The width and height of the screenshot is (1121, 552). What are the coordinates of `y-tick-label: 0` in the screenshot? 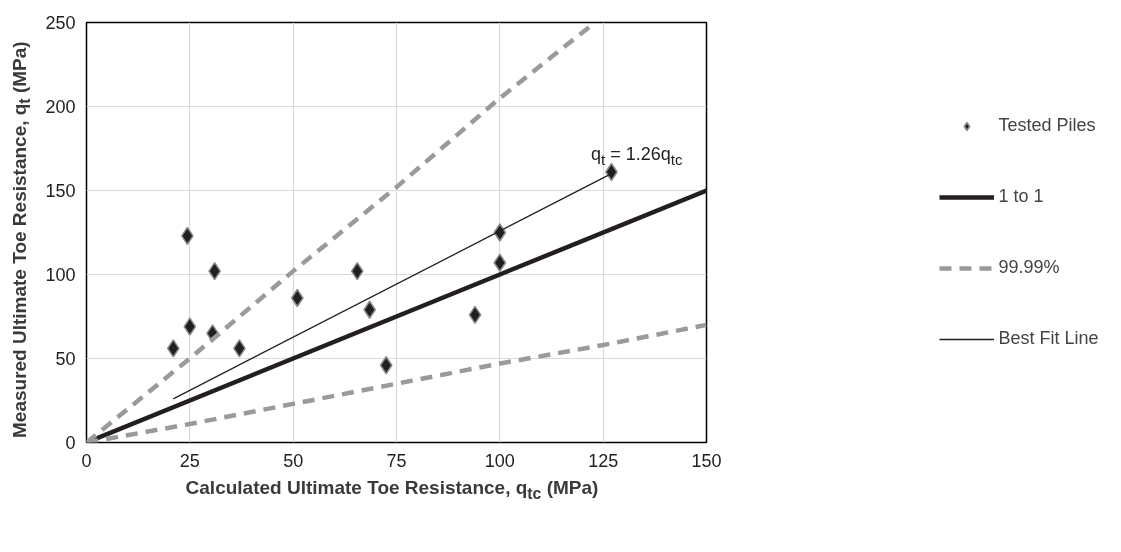 It's located at (70, 443).